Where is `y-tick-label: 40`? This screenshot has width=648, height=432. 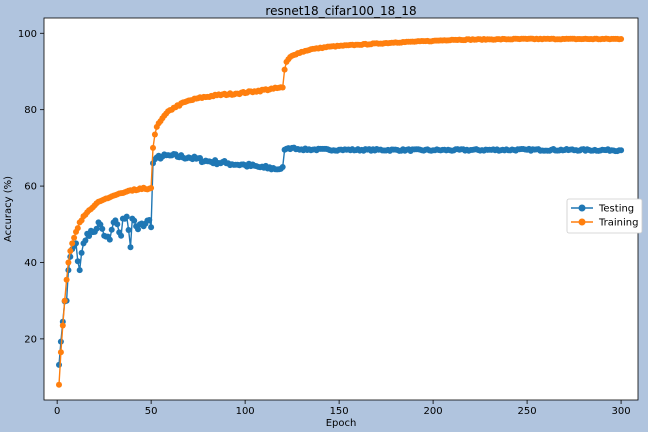 y-tick-label: 40 is located at coordinates (30, 263).